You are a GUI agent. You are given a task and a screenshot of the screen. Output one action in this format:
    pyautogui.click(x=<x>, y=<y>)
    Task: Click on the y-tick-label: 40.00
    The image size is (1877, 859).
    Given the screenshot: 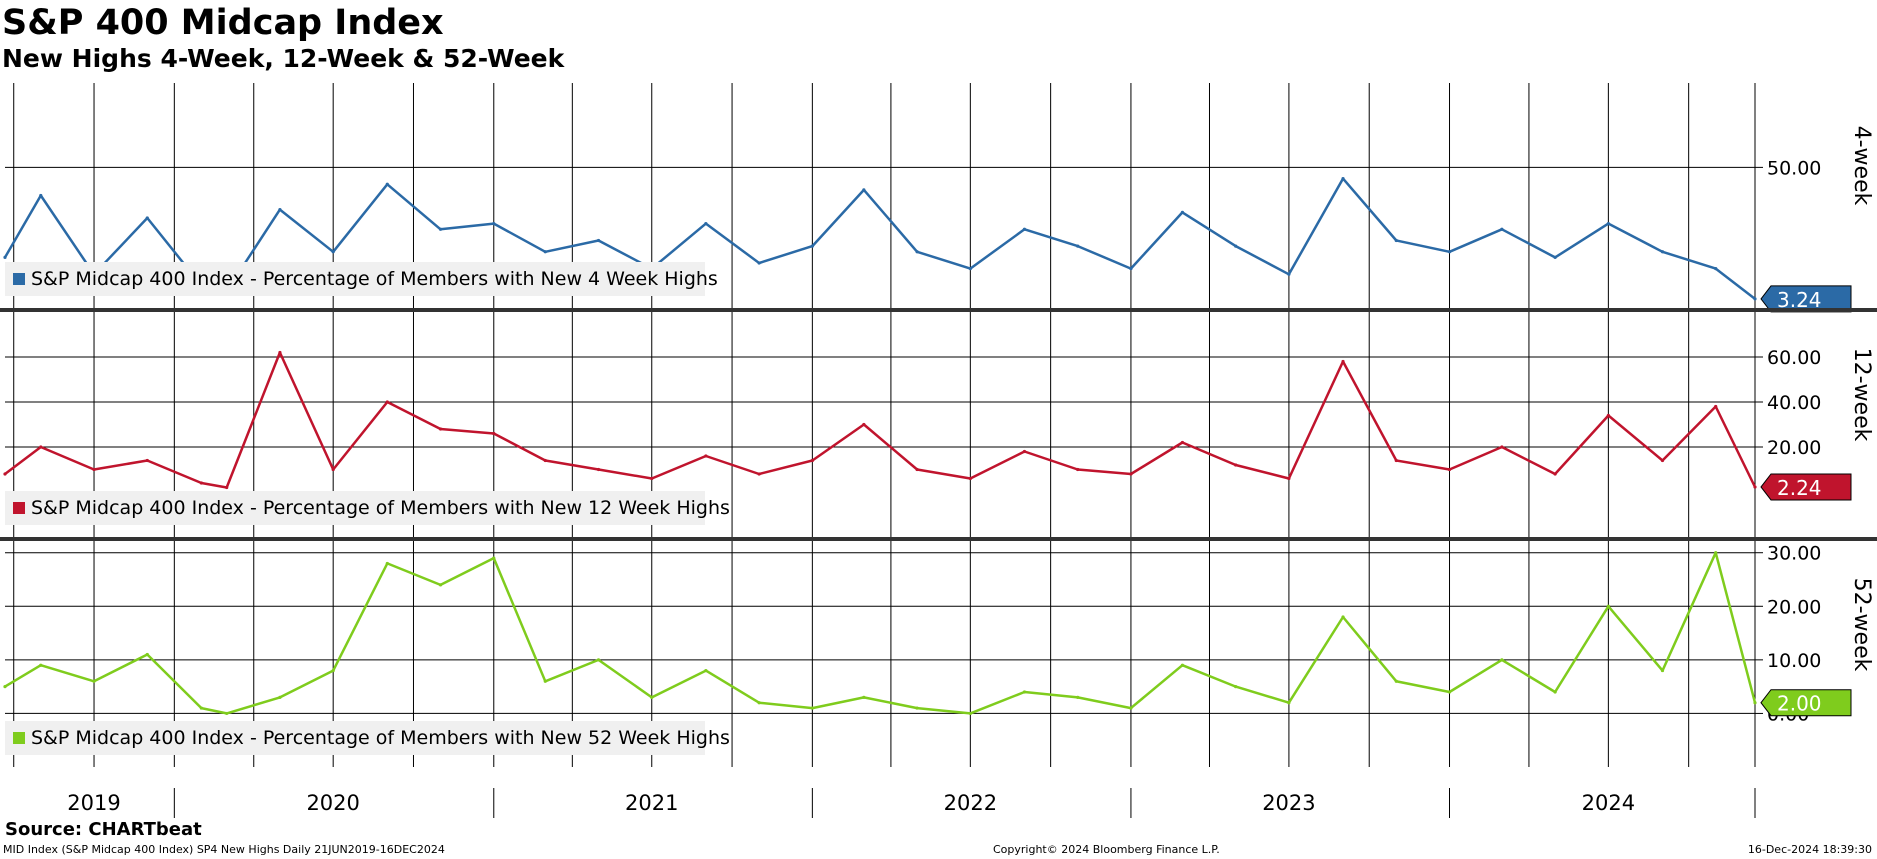 What is the action you would take?
    pyautogui.click(x=1794, y=403)
    